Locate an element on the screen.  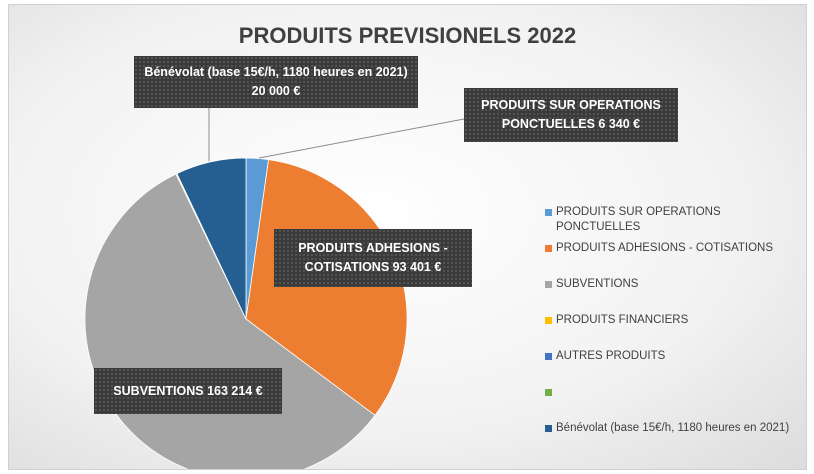
data-label-category: PRODUITS ADHESIONS - COTISATIONS is located at coordinates (373, 257).